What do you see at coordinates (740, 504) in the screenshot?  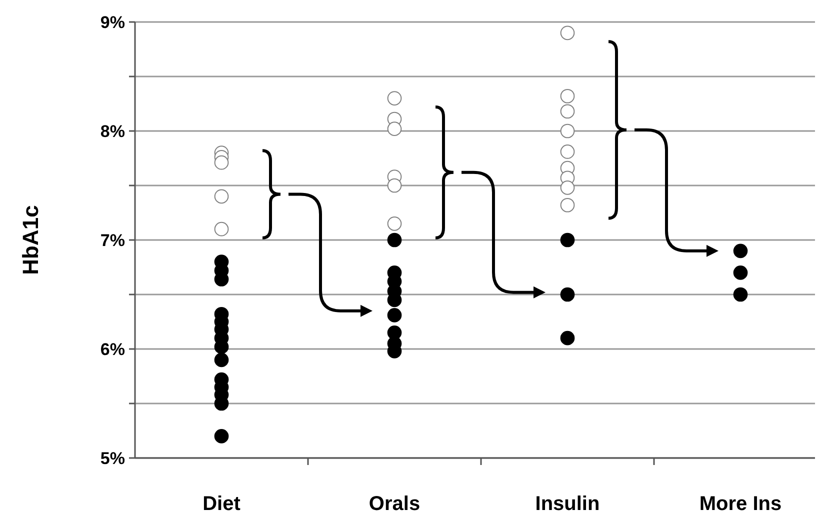 I see `x-tick-label: More Ins` at bounding box center [740, 504].